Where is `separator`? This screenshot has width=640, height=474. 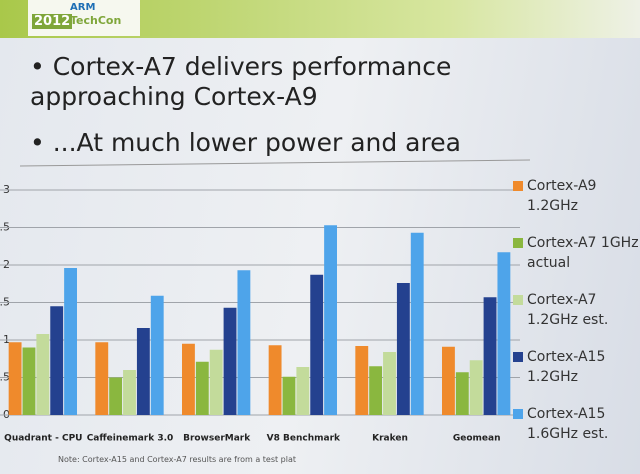
separator is located at coordinates (275, 163).